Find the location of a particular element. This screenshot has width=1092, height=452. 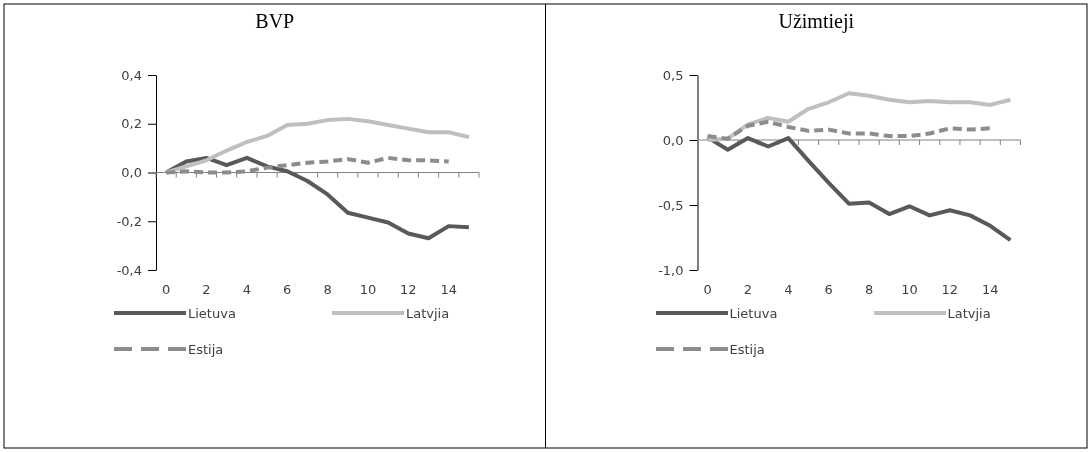

y-tick-label: -0,5 is located at coordinates (671, 205).